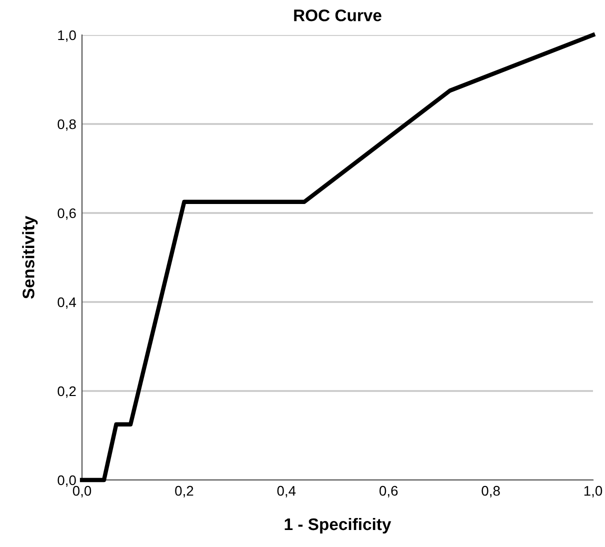  Describe the element at coordinates (67, 36) in the screenshot. I see `y-tick-label: 1,0` at that location.